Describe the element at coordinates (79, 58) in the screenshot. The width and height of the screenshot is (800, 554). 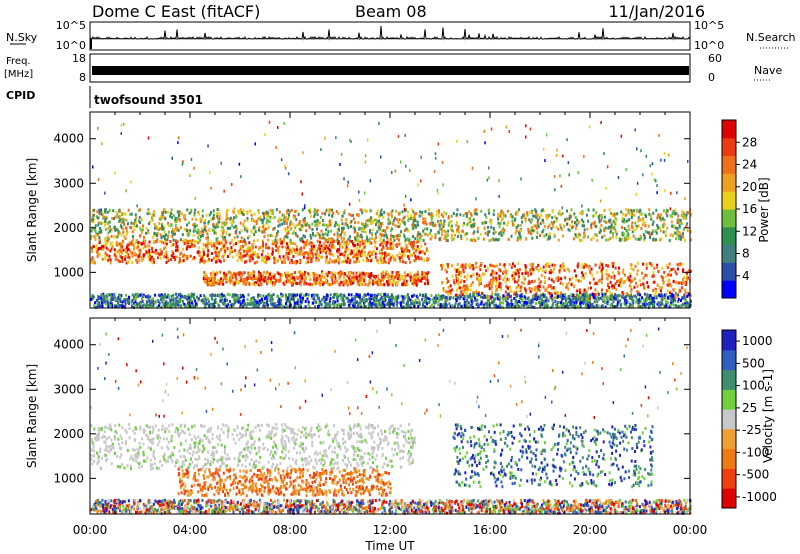
I see `freq-tick-top: 18` at that location.